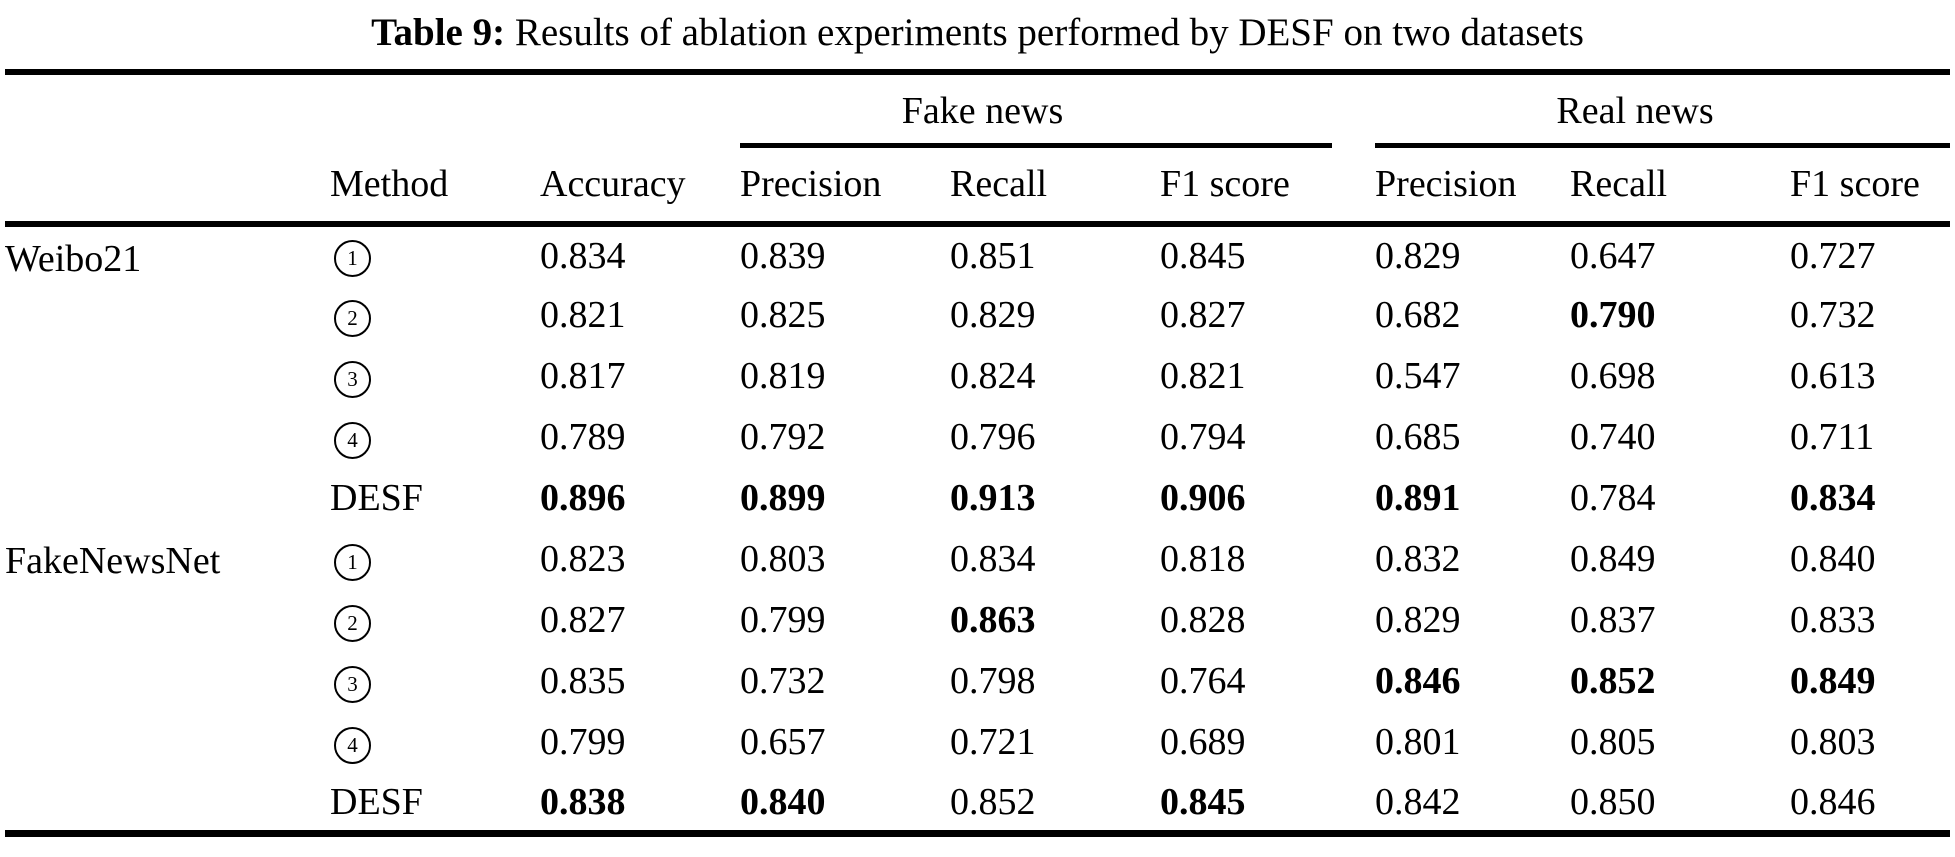 This screenshot has width=1955, height=857. Describe the element at coordinates (783, 376) in the screenshot. I see `value-cell: 0.819` at that location.